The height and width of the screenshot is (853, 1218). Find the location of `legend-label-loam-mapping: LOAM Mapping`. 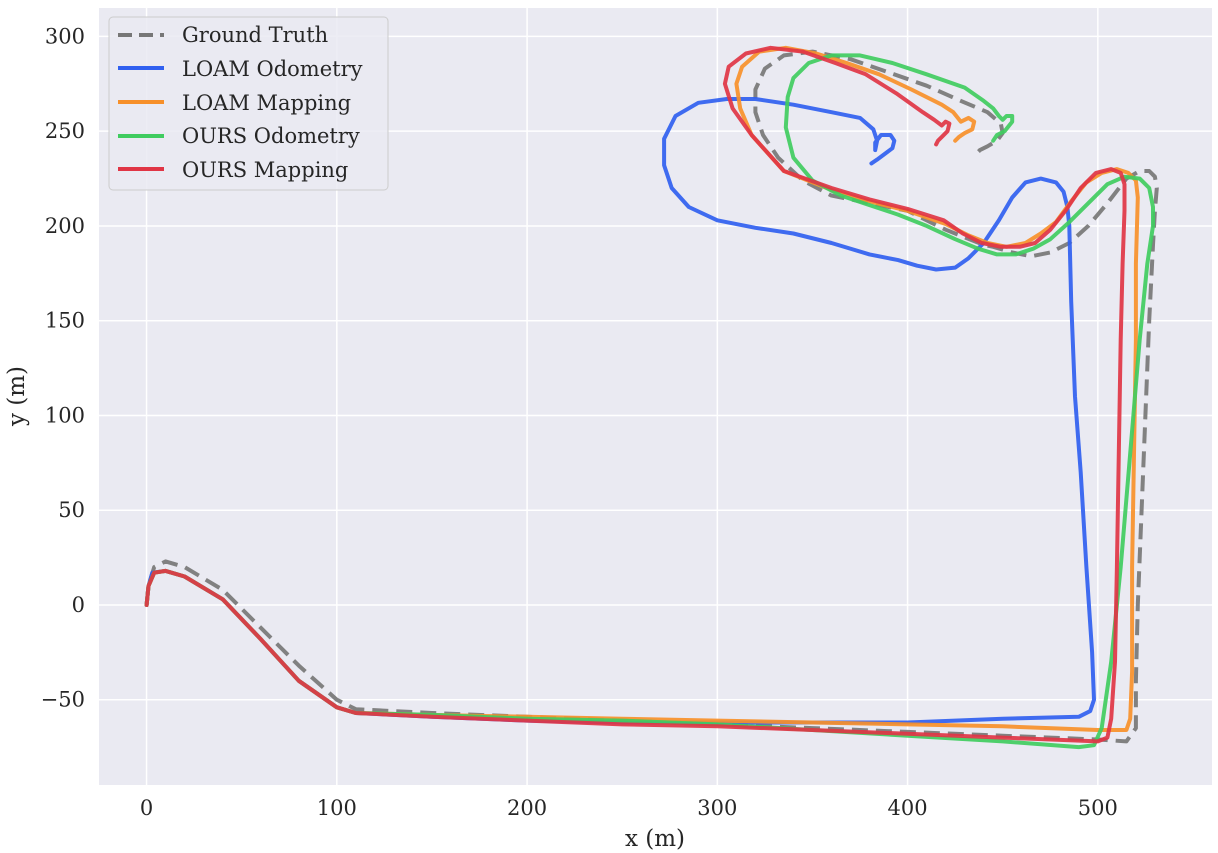

legend-label-loam-mapping: LOAM Mapping is located at coordinates (266, 103).